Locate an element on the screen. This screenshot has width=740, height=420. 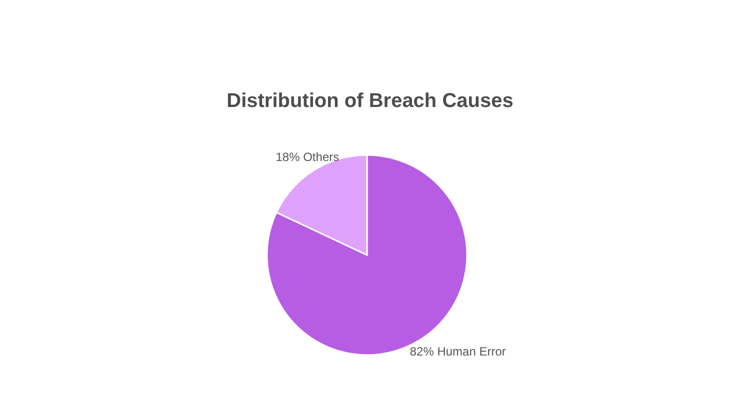
slice-label: 18% Others is located at coordinates (308, 157).